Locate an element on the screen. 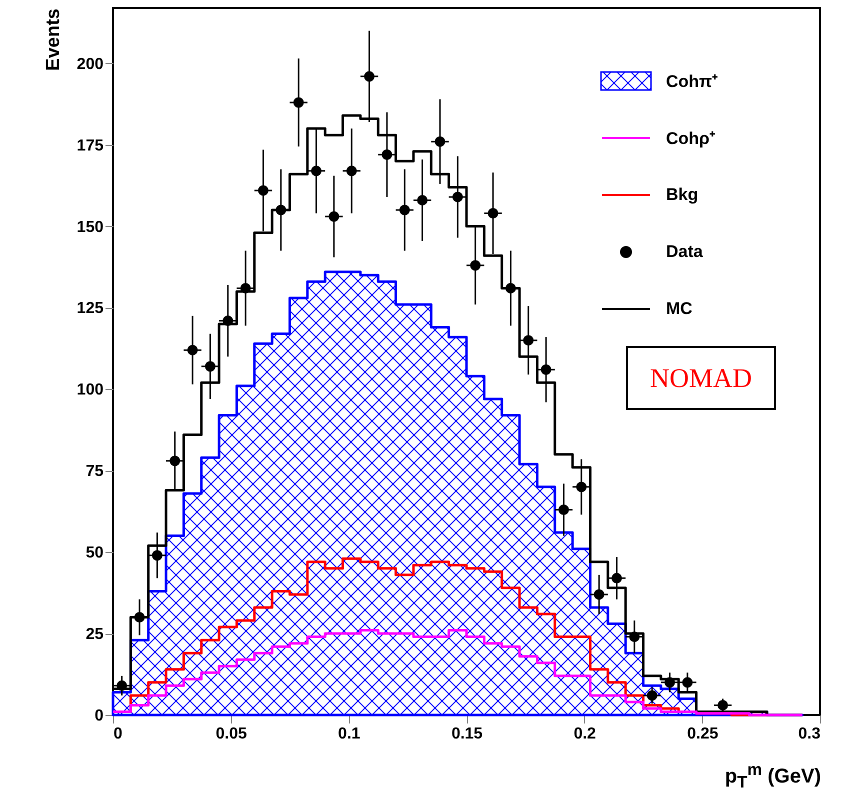  annotation: NOMAD is located at coordinates (701, 378).